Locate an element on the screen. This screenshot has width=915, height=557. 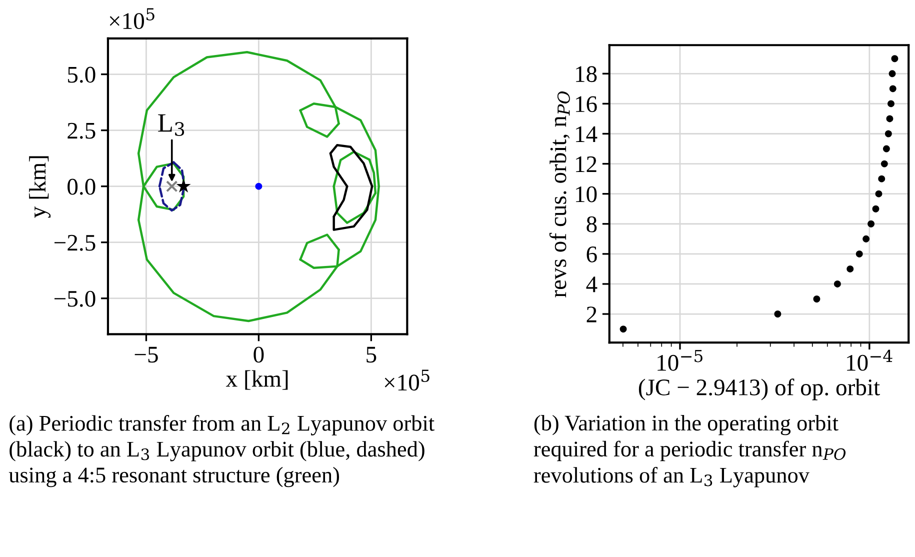
y-tick-label: 14 is located at coordinates (587, 134).